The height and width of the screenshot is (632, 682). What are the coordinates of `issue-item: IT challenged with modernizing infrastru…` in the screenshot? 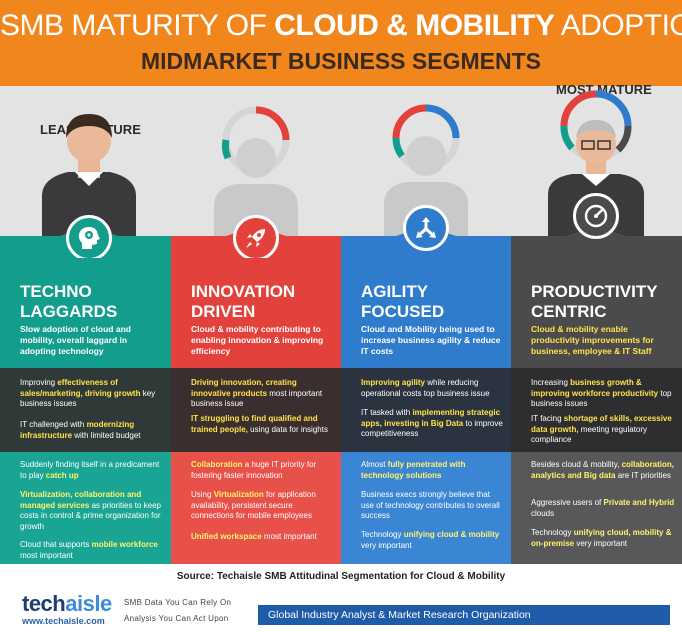 It's located at (80, 430).